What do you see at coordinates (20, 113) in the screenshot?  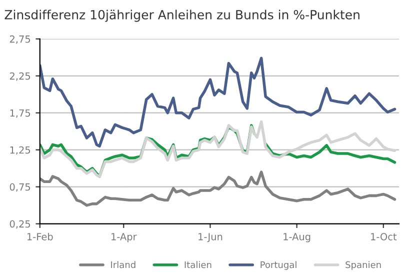 I see `y-tick-label: 1,75` at bounding box center [20, 113].